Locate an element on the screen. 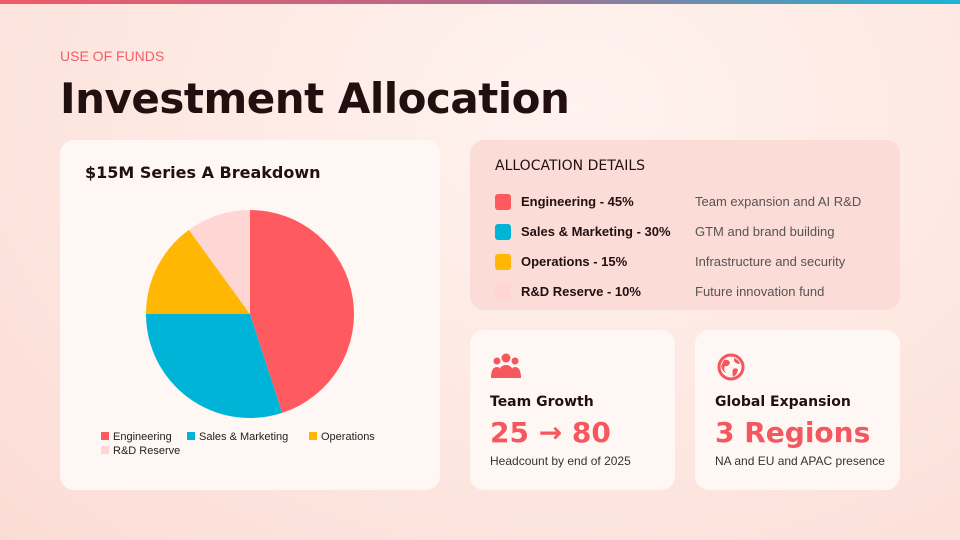 Image resolution: width=960 pixels, height=540 pixels. kpi-metric: 25 → 80 is located at coordinates (550, 432).